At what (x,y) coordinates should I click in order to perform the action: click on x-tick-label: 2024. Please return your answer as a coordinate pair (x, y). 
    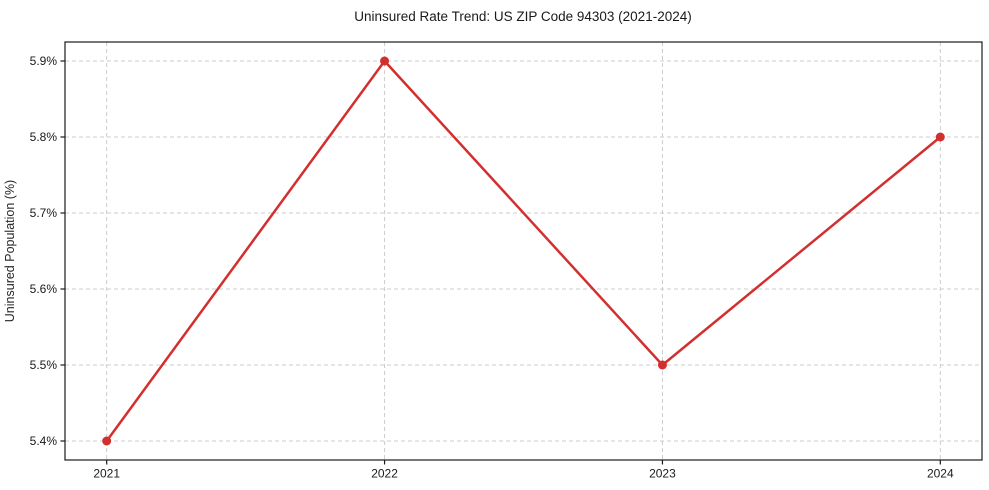
    Looking at the image, I should click on (940, 474).